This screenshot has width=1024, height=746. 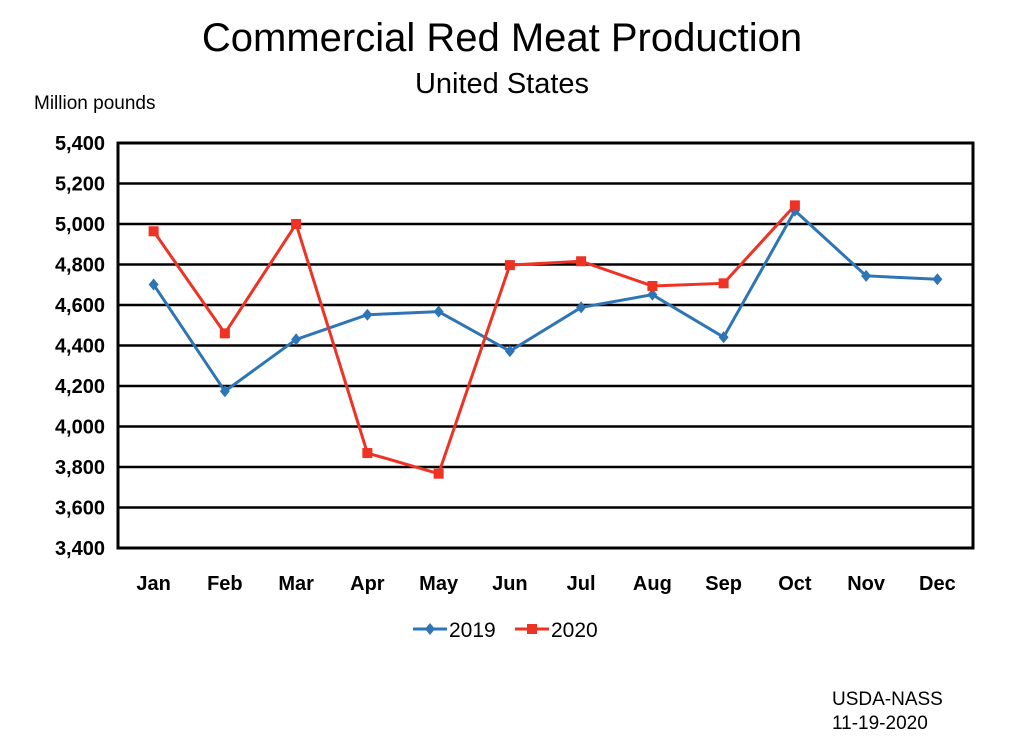 I want to click on y-tick-label: 4,600, so click(x=80, y=306).